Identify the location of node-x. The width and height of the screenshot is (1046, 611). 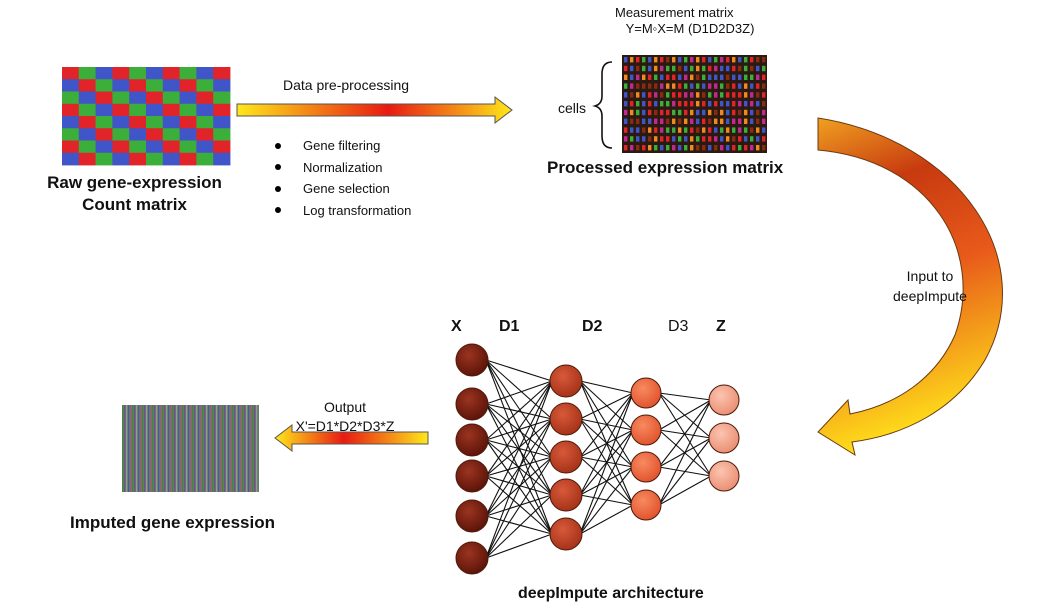
(472, 558).